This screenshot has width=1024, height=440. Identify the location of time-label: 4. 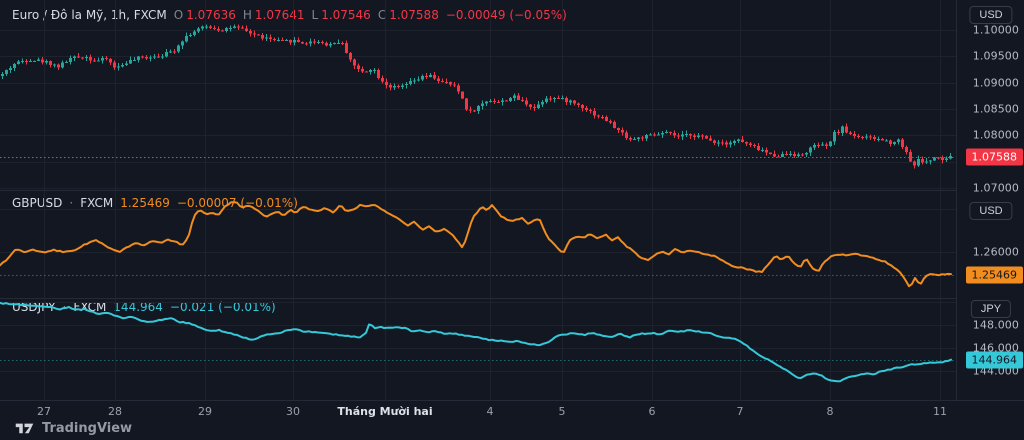
(490, 411).